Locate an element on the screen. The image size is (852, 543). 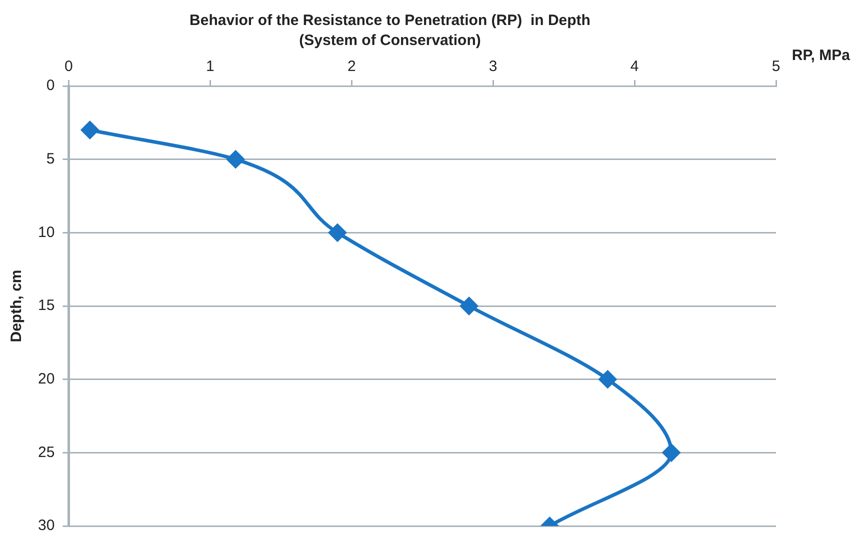
x-tick-label: 2 is located at coordinates (351, 67).